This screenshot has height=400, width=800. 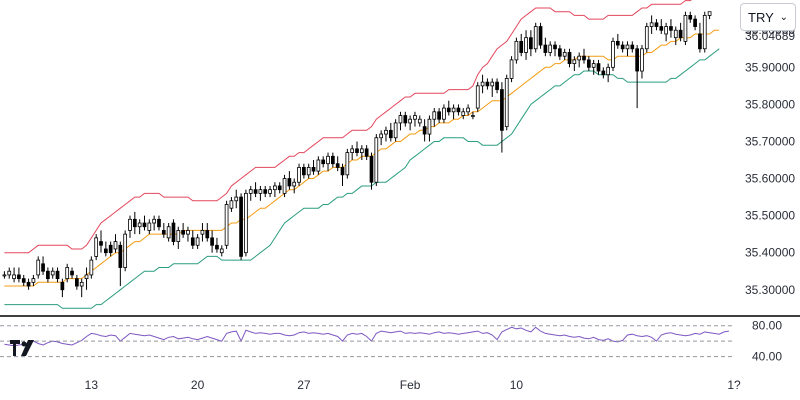 What do you see at coordinates (734, 385) in the screenshot?
I see `date-tick-label: 1?` at bounding box center [734, 385].